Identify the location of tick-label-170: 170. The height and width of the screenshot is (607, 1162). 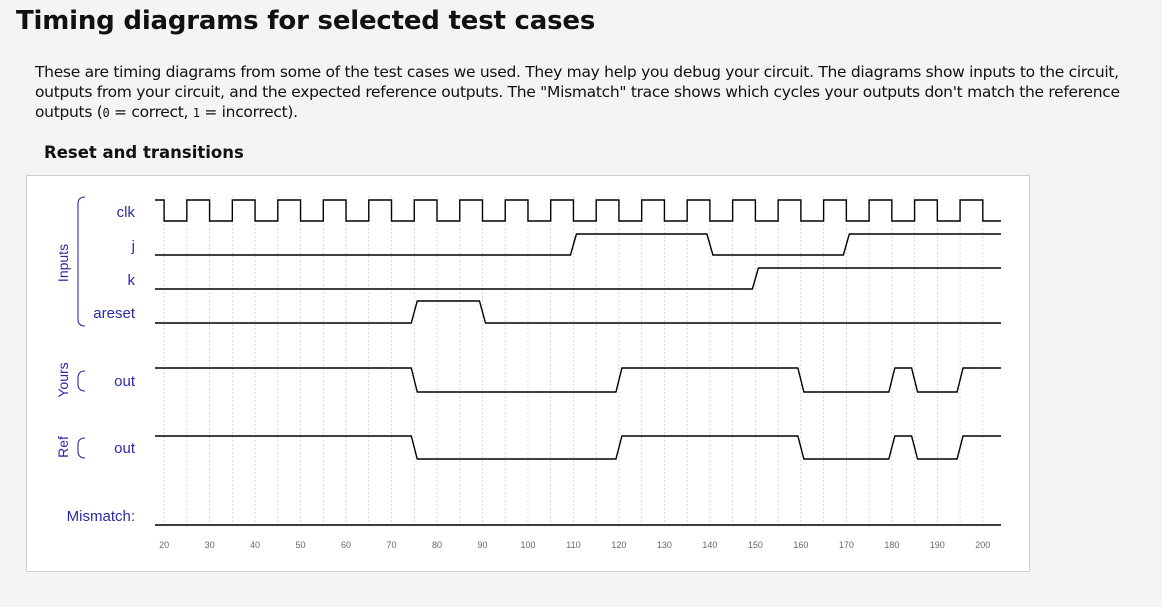
(846, 545).